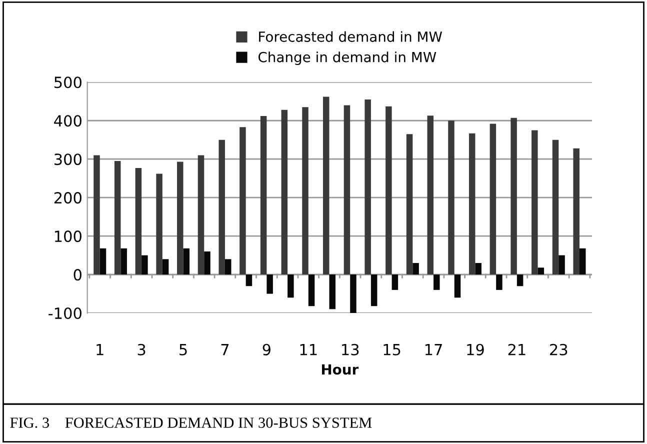  Describe the element at coordinates (340, 369) in the screenshot. I see `x-axis-title: Hour` at that location.